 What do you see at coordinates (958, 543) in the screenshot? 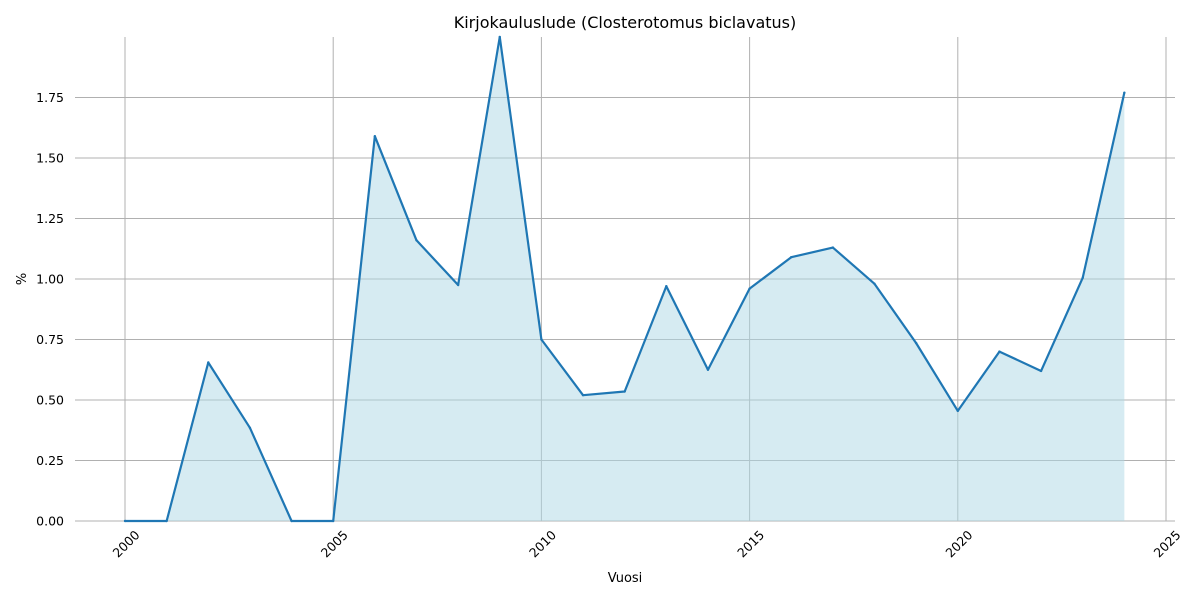
I see `x-tick-label: 2020` at bounding box center [958, 543].